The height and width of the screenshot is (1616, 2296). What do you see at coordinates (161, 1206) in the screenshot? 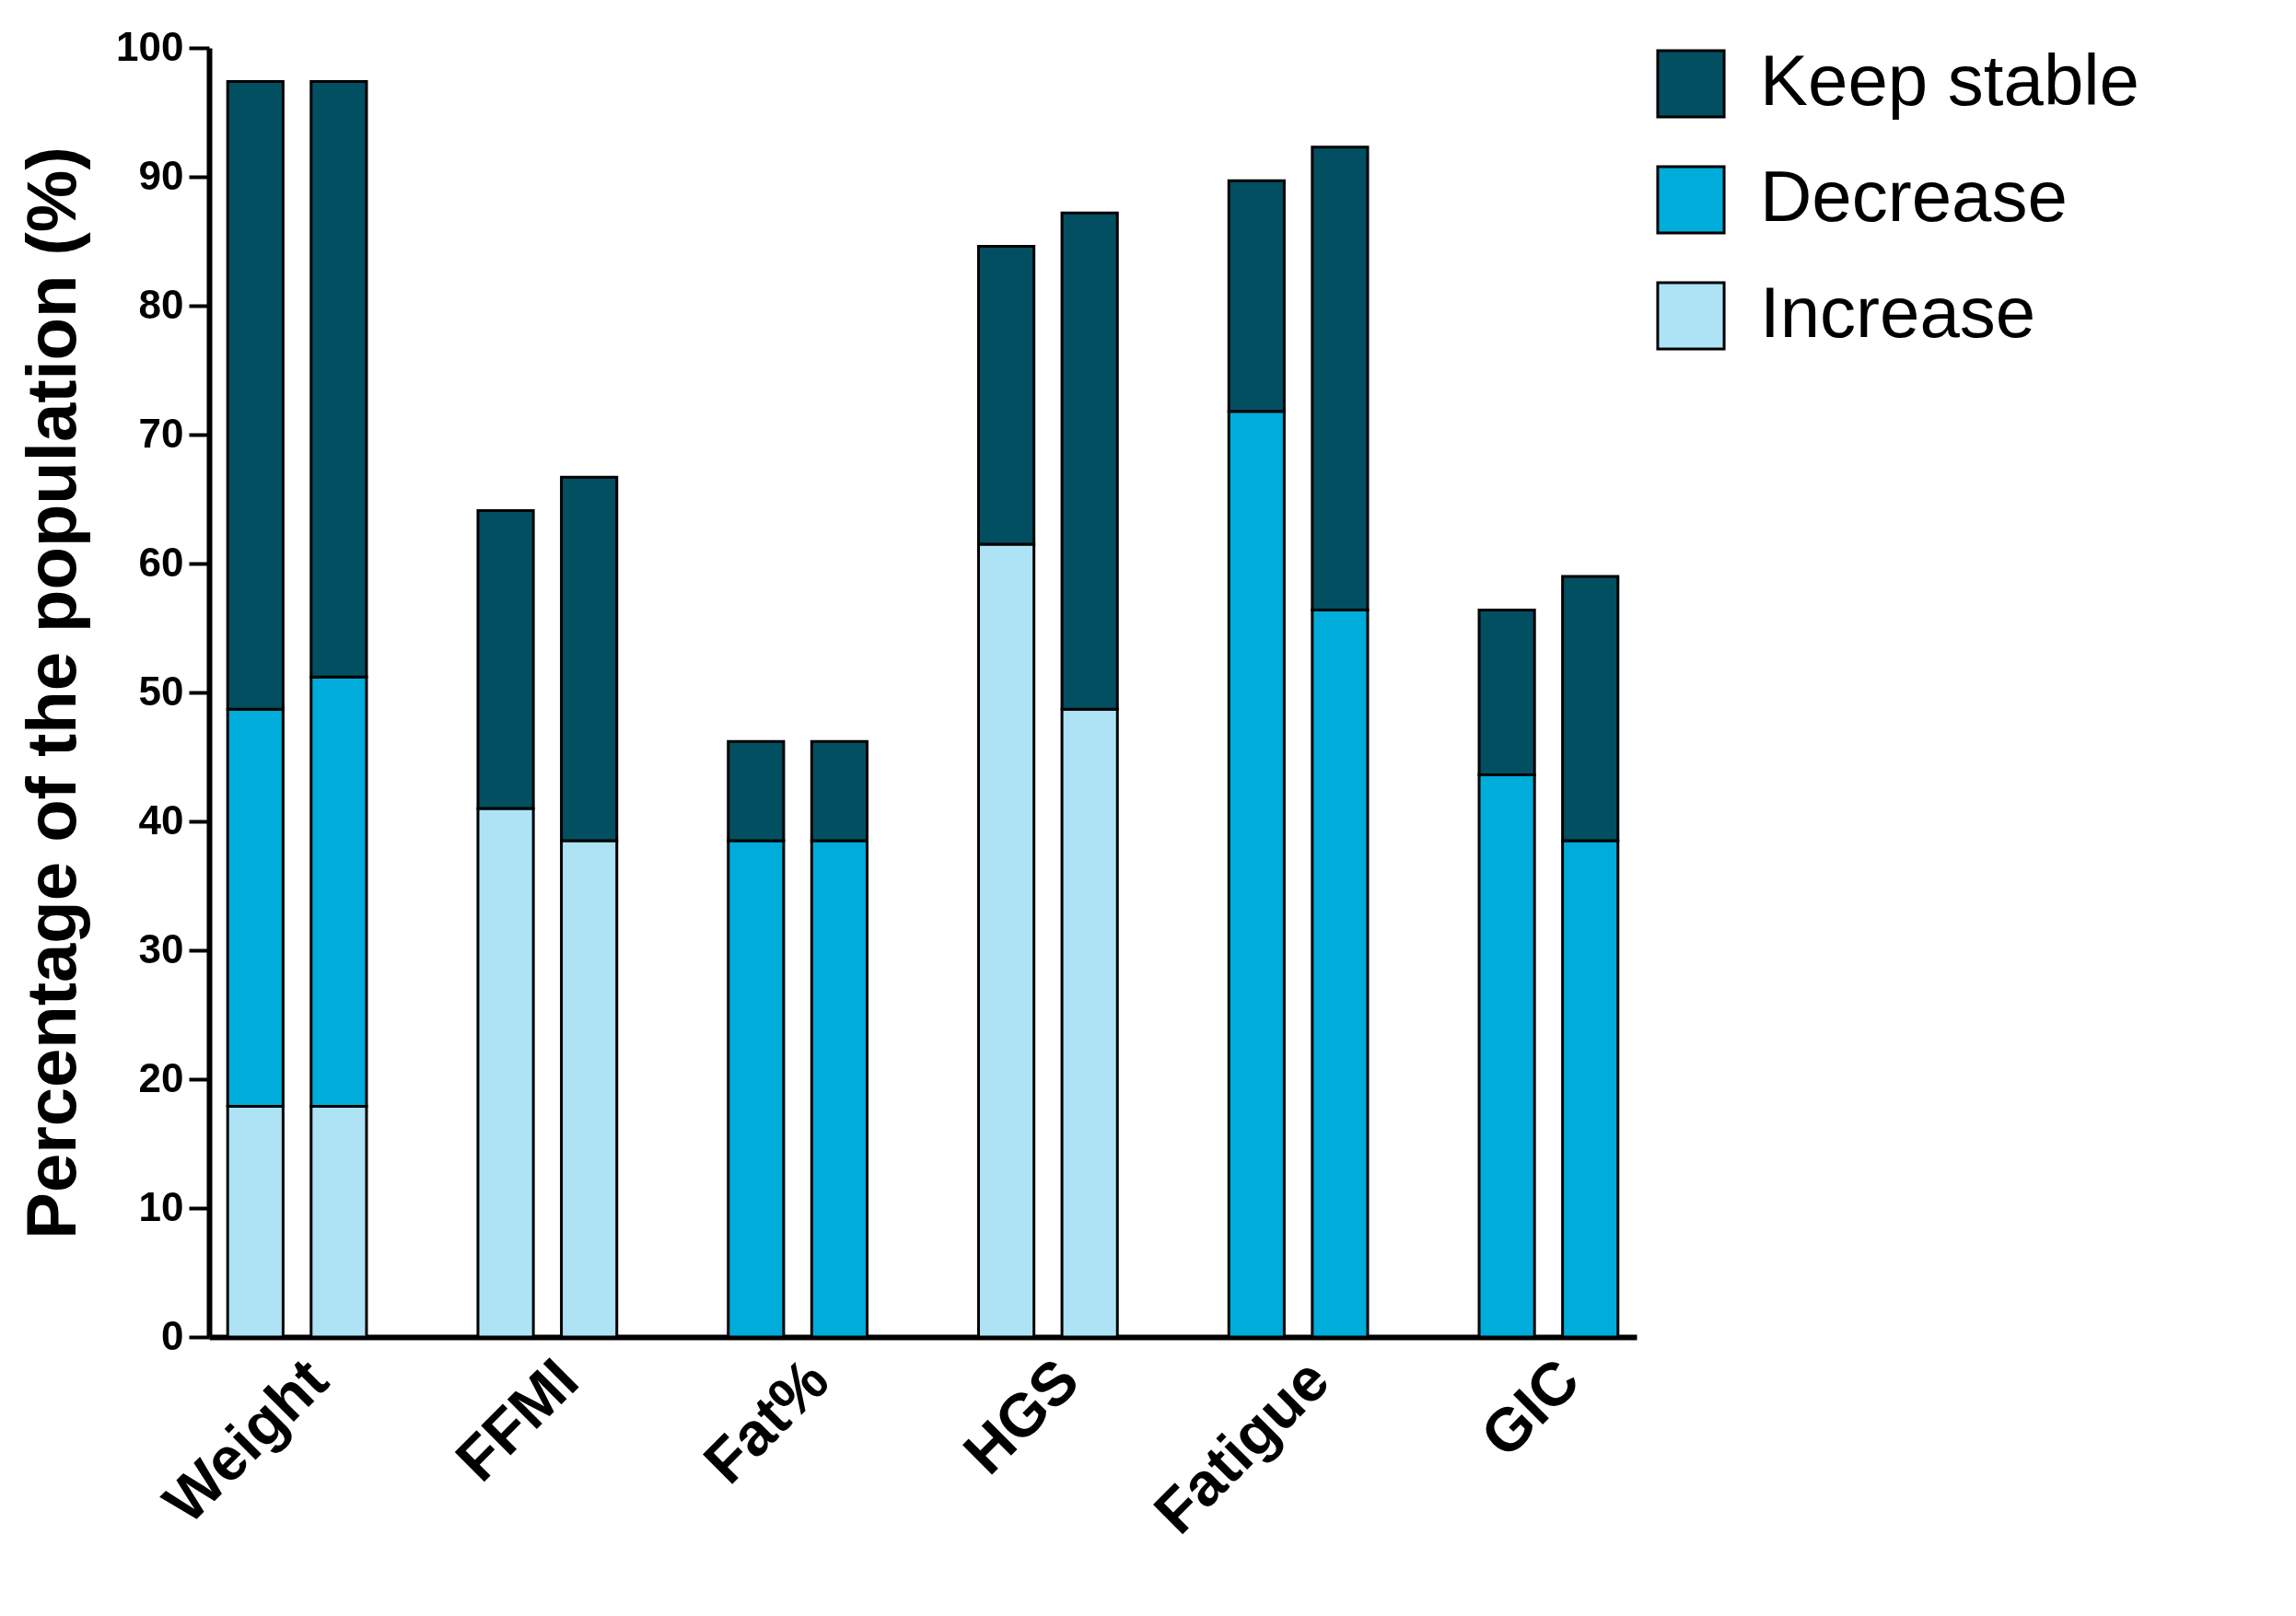
I see `y-tick-label: 10` at bounding box center [161, 1206].